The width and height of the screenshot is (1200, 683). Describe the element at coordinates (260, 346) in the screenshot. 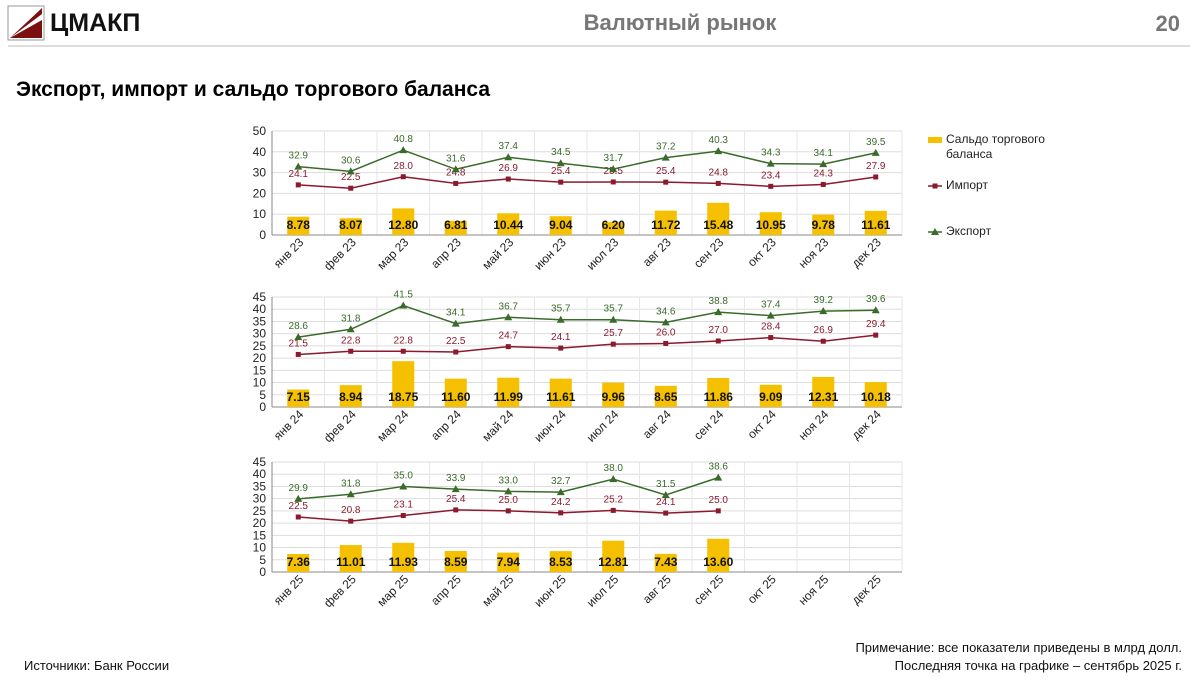

I see `y-tick-label: 25` at that location.